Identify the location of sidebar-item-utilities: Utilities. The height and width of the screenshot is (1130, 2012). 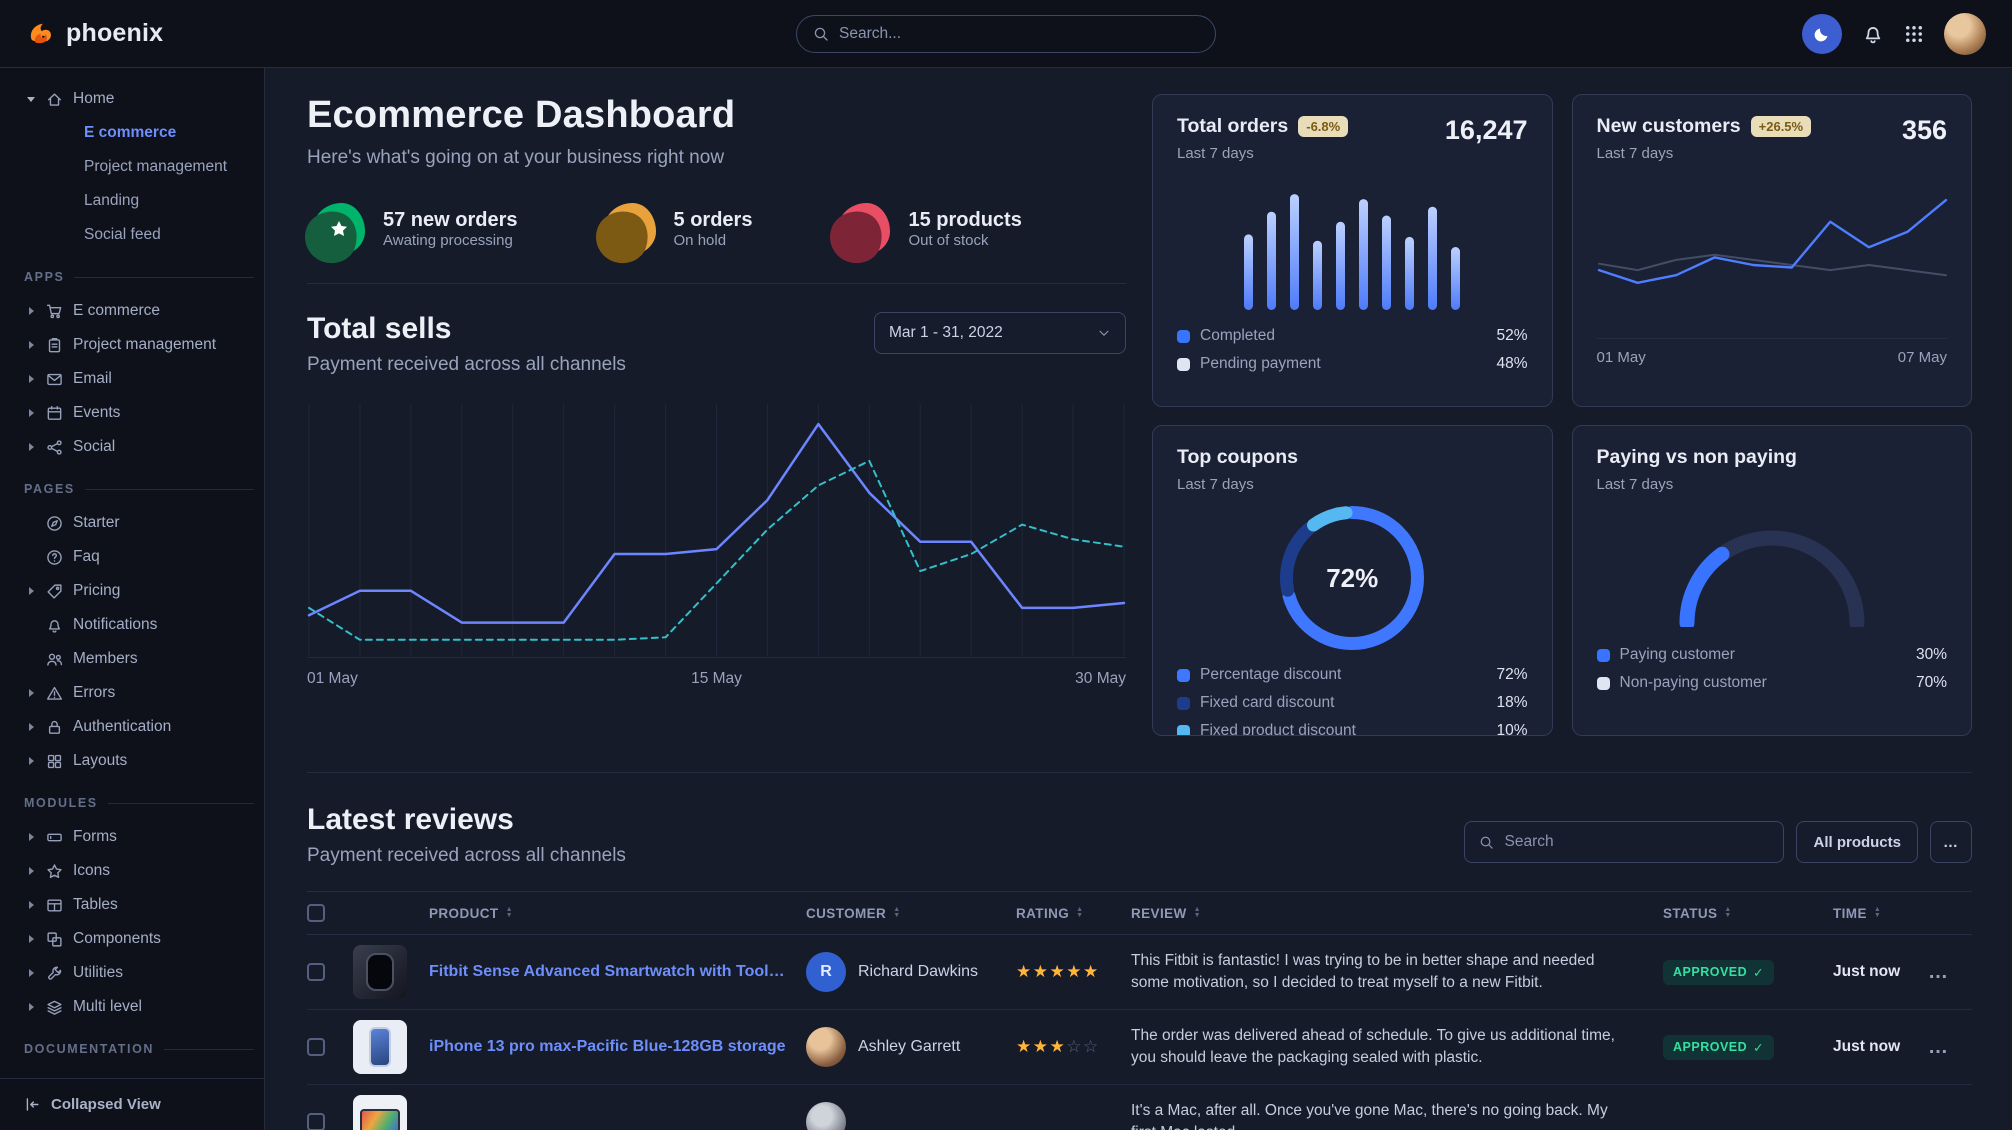
(139, 973).